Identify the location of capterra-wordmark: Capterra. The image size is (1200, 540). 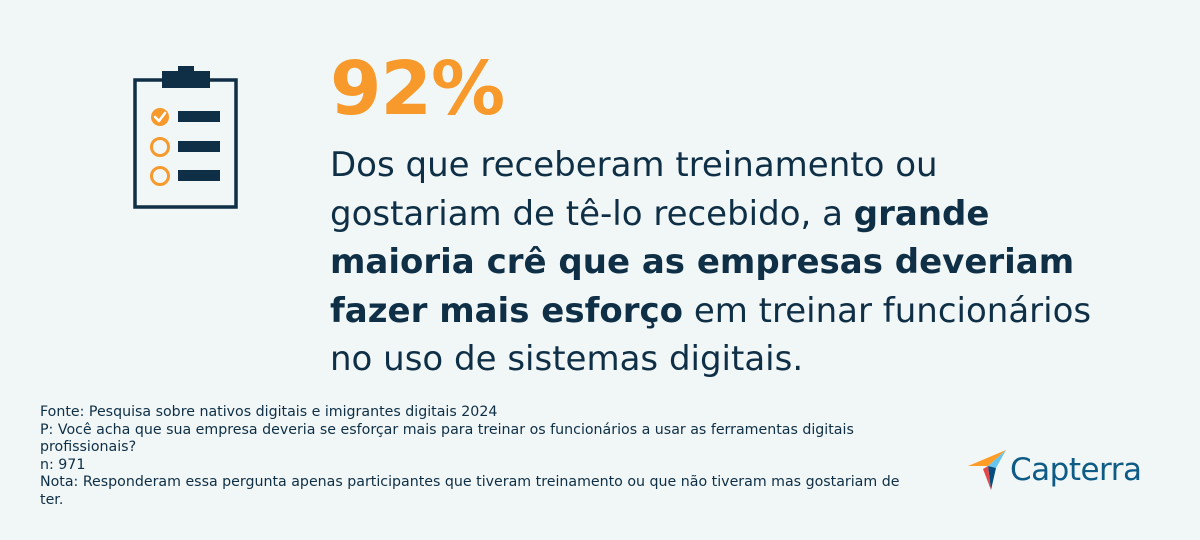
(1076, 470).